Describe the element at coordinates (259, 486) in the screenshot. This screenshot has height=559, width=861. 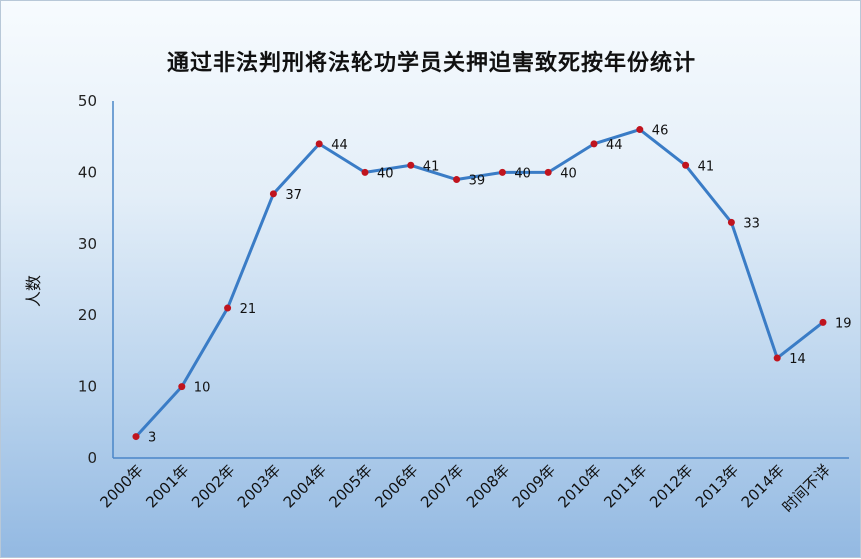
I see `x-tick-label: 2003年` at that location.